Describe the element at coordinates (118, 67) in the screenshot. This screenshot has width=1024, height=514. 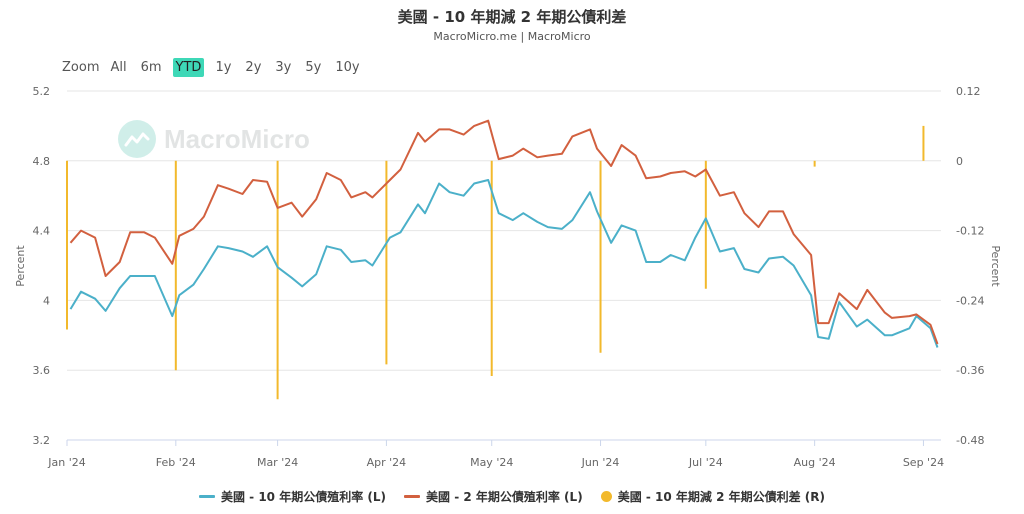
I see `zoom-all-button: All` at that location.